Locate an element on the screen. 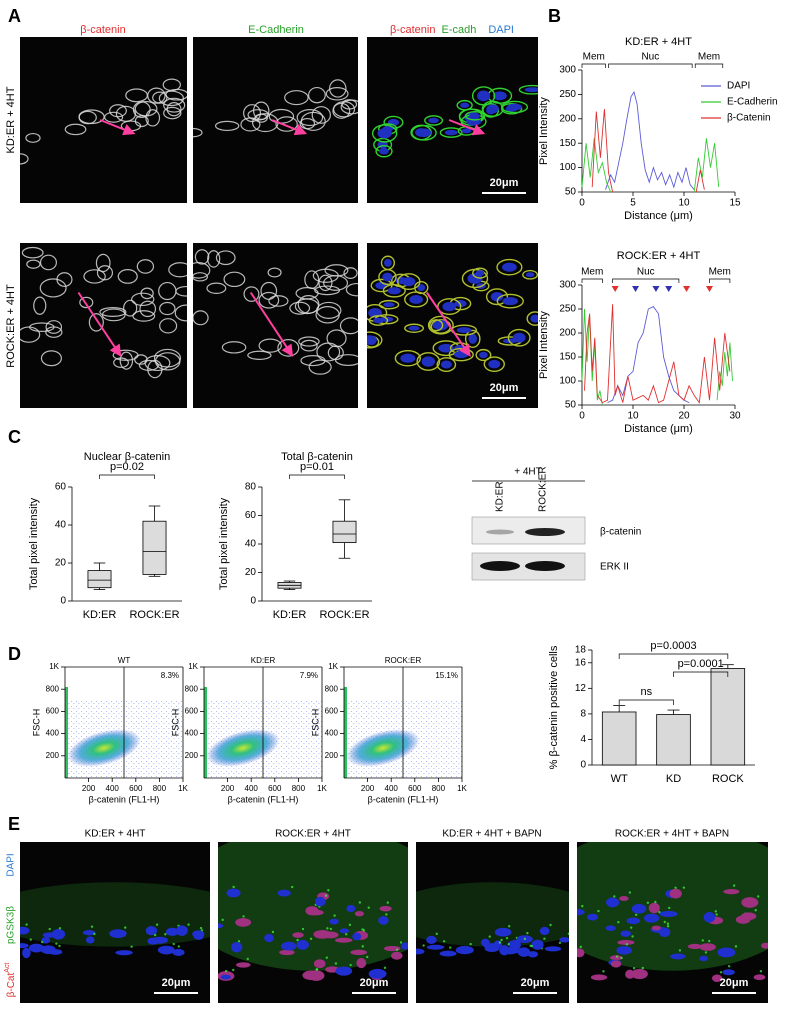  micrograph is located at coordinates (115, 922).